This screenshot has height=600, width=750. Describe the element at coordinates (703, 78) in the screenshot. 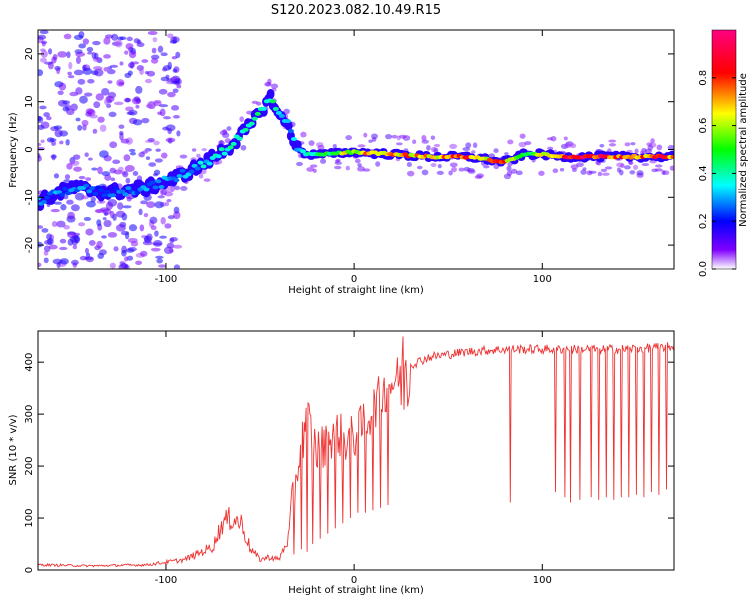

I see `colorbar-tick-label: 0.8` at that location.